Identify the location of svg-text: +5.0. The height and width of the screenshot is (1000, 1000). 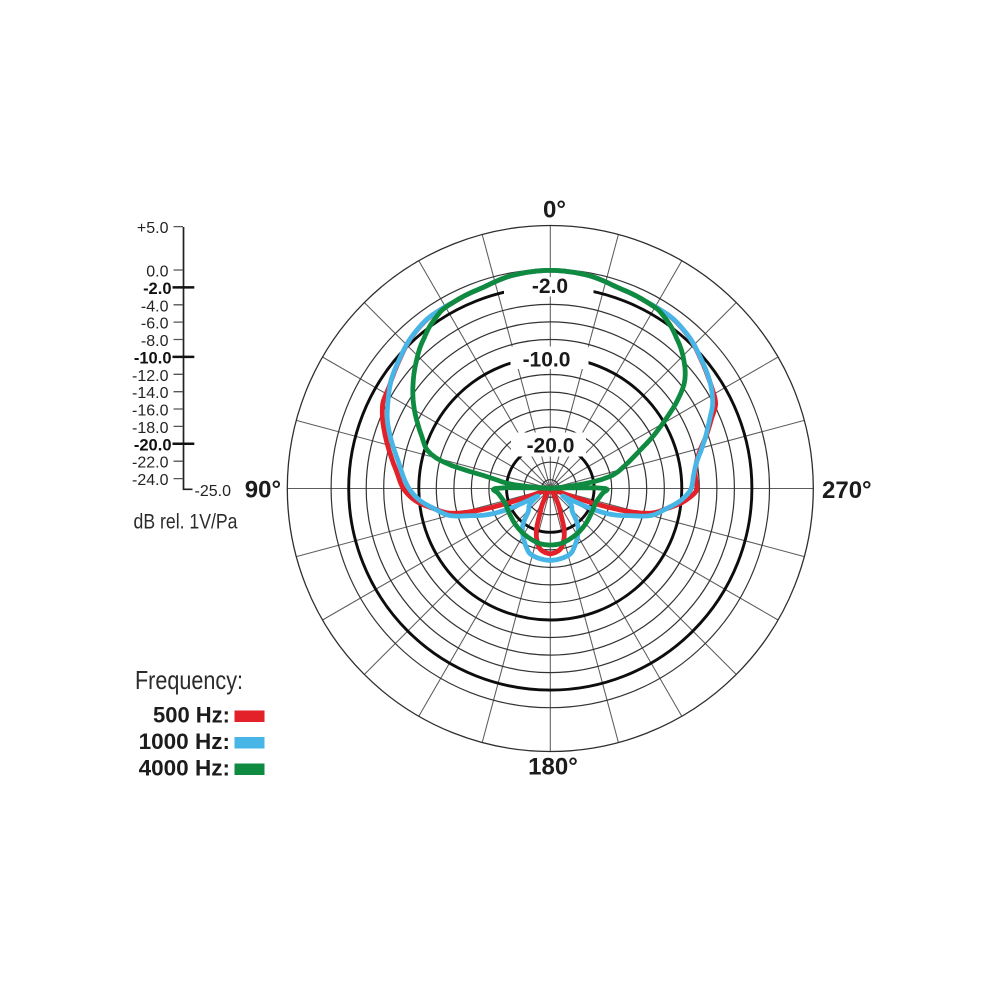
(153, 228).